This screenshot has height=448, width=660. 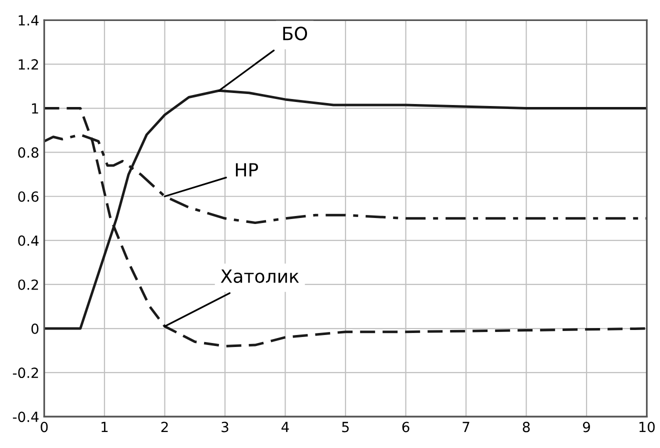 I want to click on x-tick-label: 7, so click(x=466, y=427).